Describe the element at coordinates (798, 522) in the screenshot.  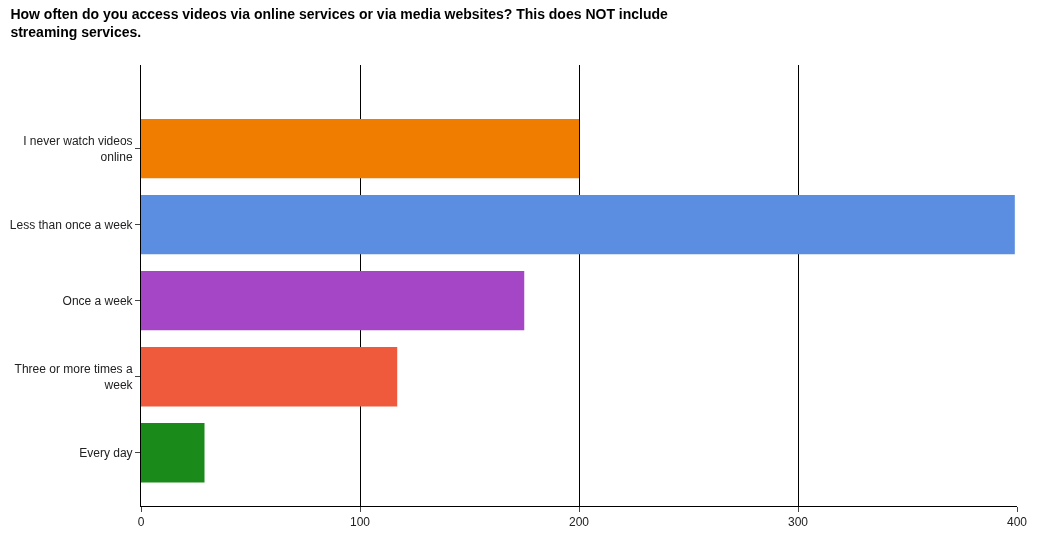
I see `x-tick-label: 300` at that location.